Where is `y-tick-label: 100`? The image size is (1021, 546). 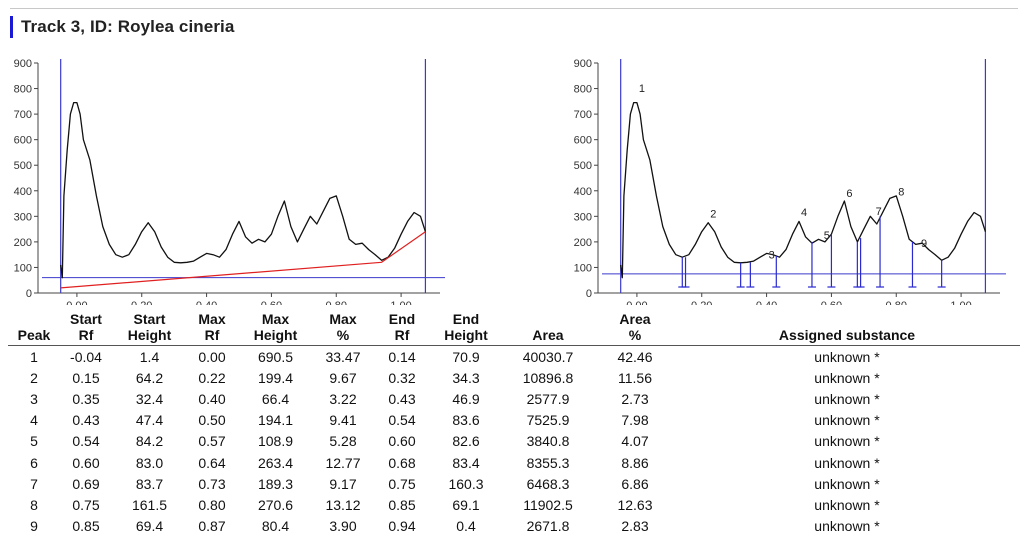 y-tick-label: 100 is located at coordinates (583, 268).